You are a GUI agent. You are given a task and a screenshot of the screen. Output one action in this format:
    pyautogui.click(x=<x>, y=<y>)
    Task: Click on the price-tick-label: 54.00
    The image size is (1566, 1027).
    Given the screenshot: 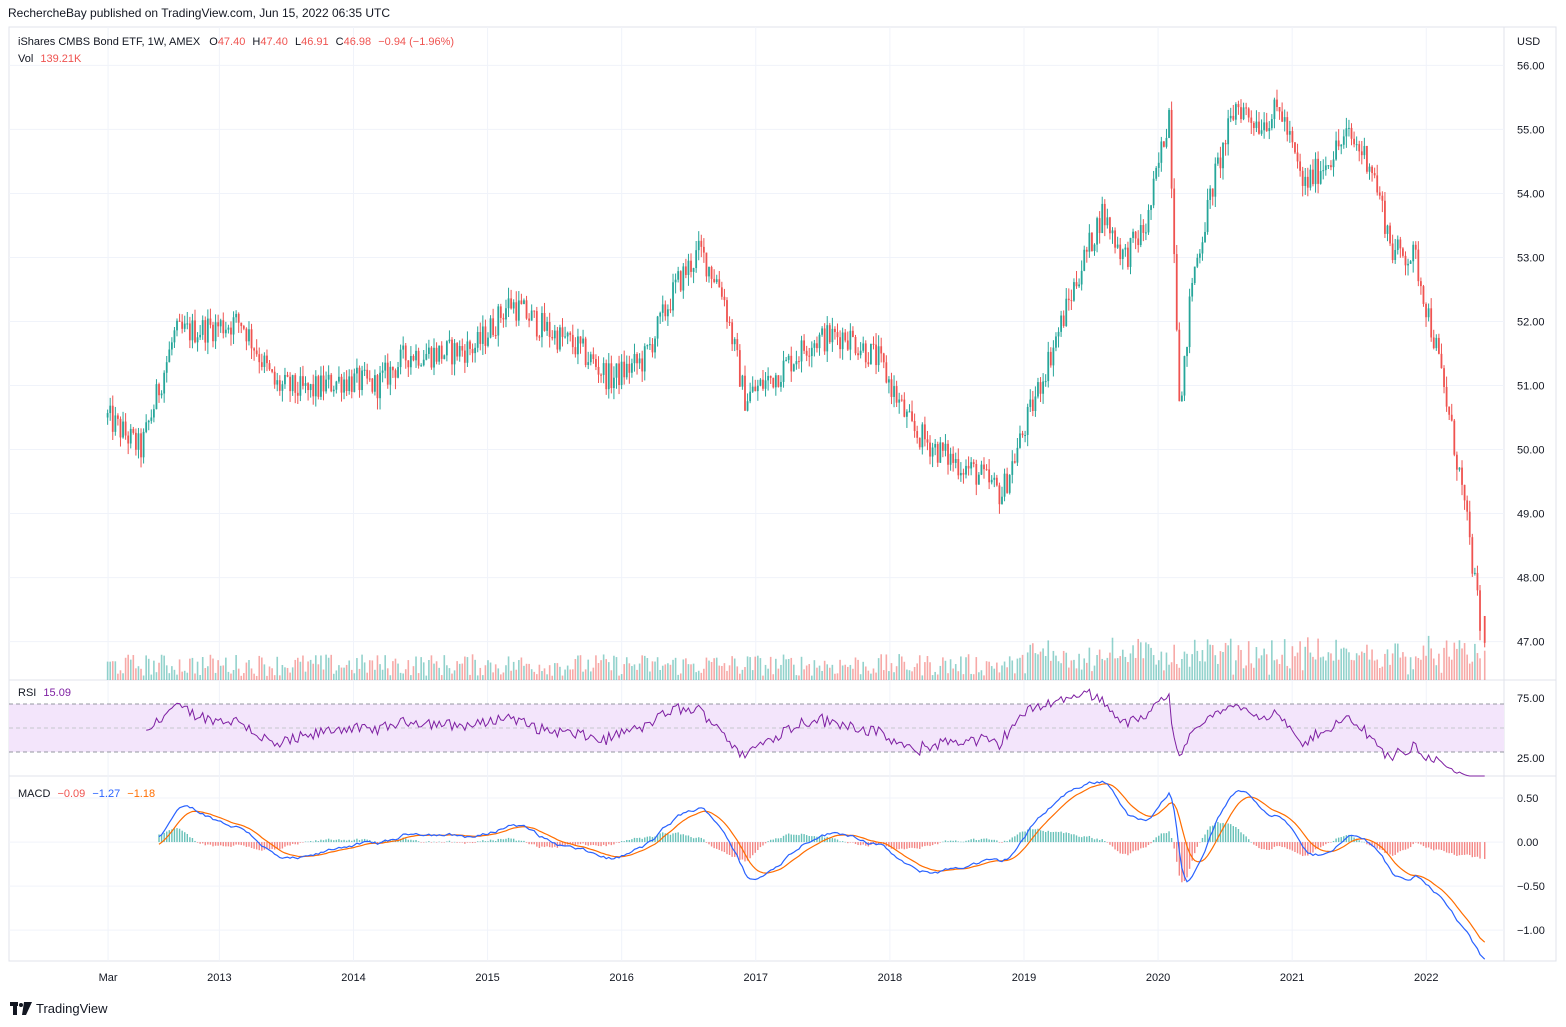 What is the action you would take?
    pyautogui.click(x=1531, y=194)
    